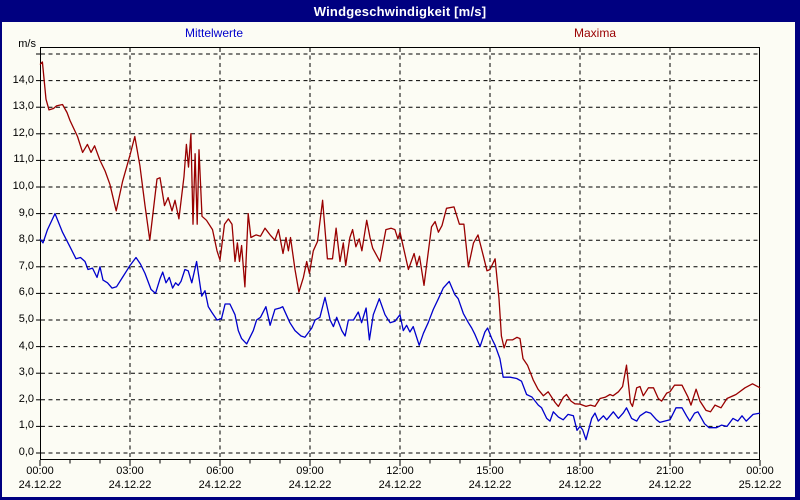  What do you see at coordinates (760, 485) in the screenshot?
I see `x-tick-date-label: 25.12.22` at bounding box center [760, 485].